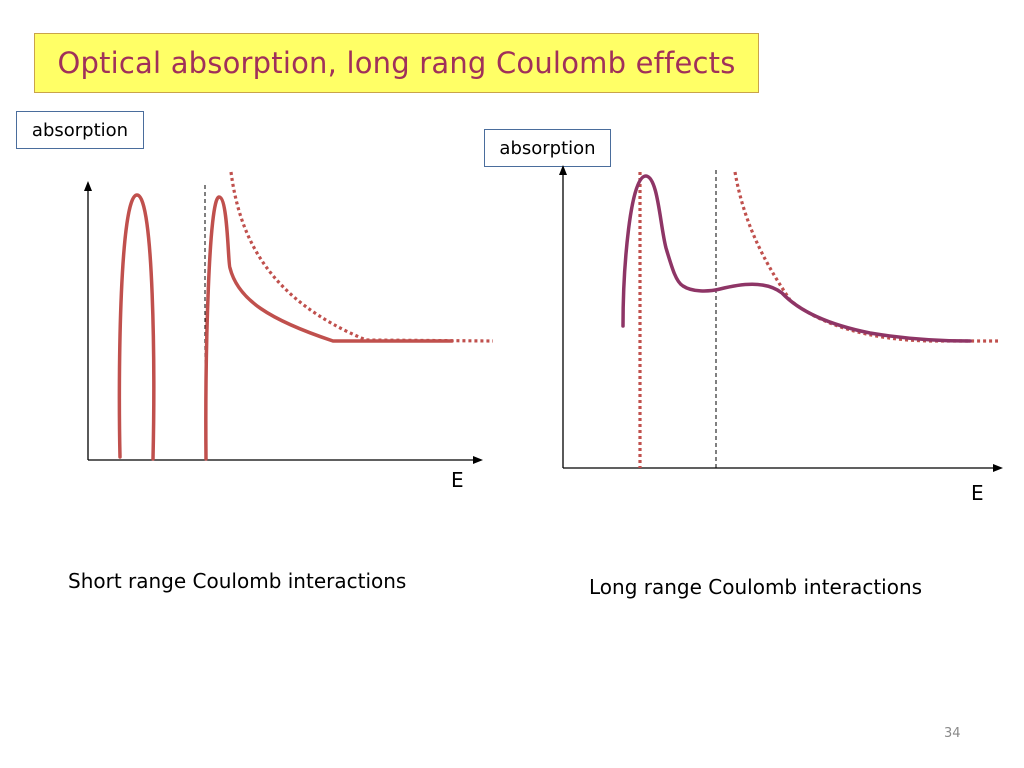 This screenshot has height=768, width=1024. I want to click on left-caption: Short range Coulomb interactions, so click(237, 581).